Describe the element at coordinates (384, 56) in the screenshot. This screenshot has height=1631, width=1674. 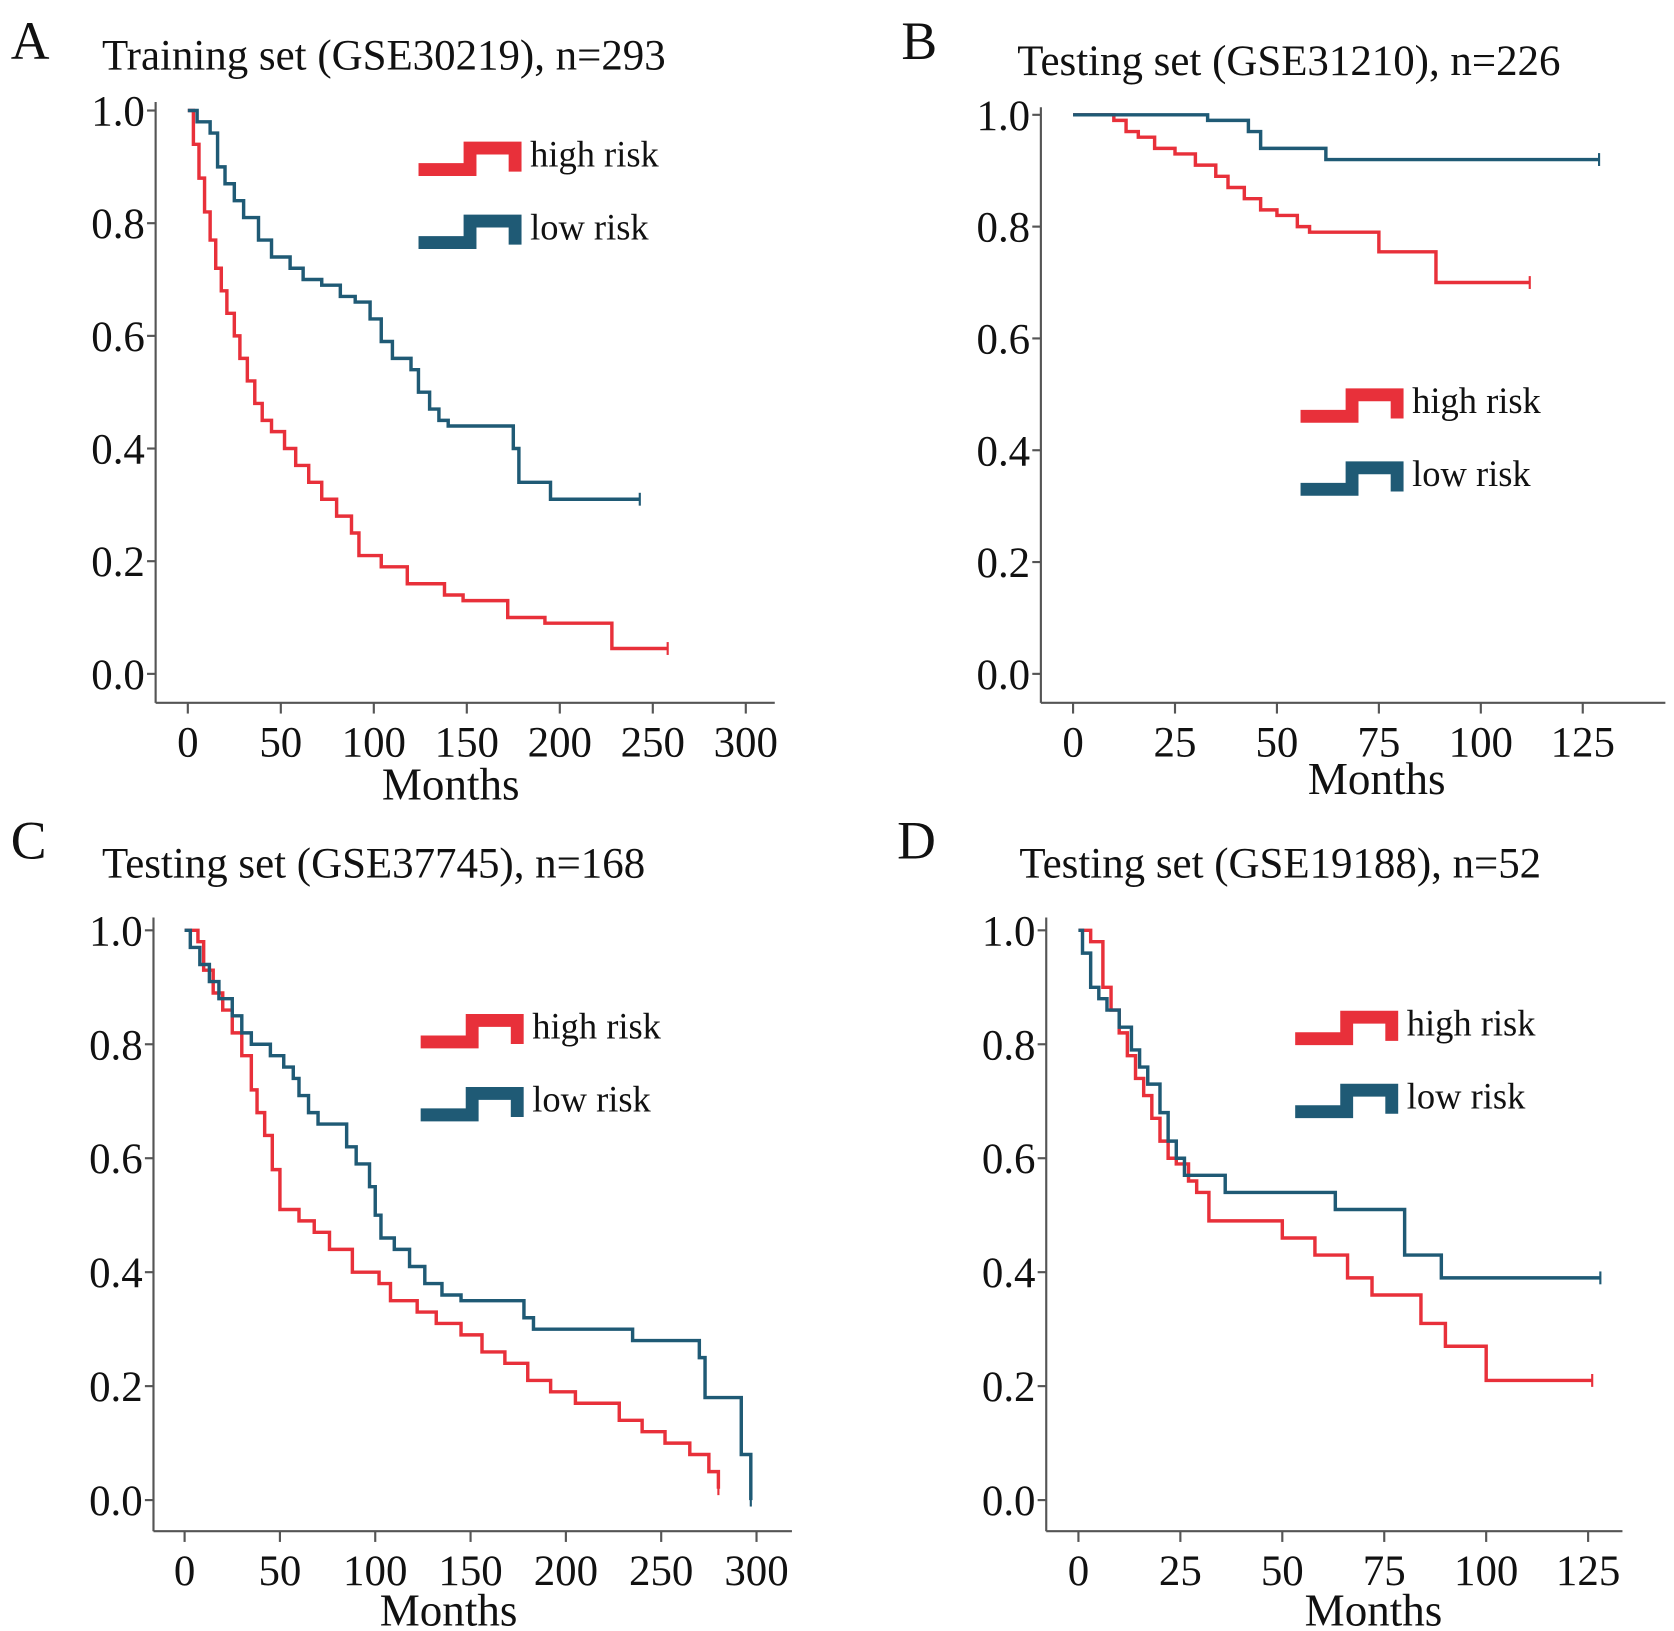
I see `chart-title: Training set (GSE30219), n=293` at that location.